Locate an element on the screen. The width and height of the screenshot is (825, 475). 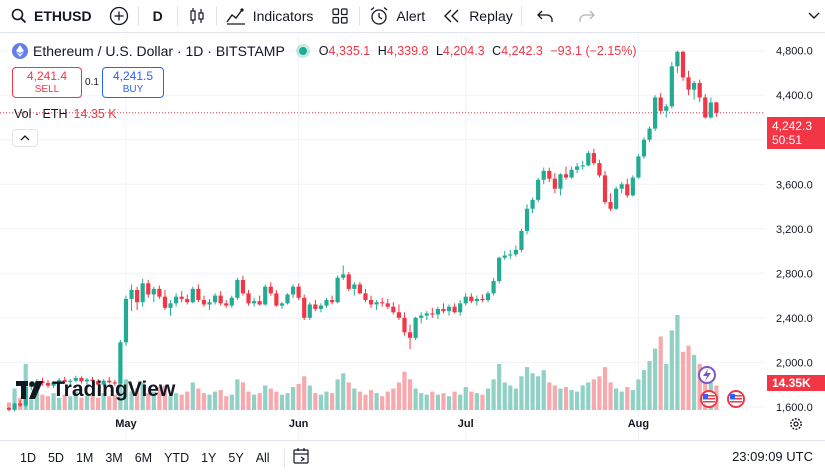
sell-label: SELL is located at coordinates (47, 89).